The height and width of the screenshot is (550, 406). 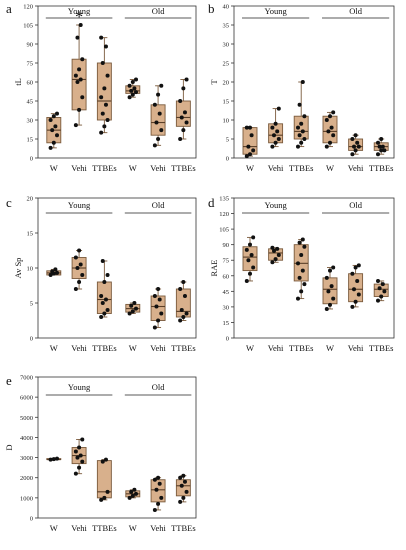 I want to click on y-axis-label: Av Sp, so click(x=18, y=268).